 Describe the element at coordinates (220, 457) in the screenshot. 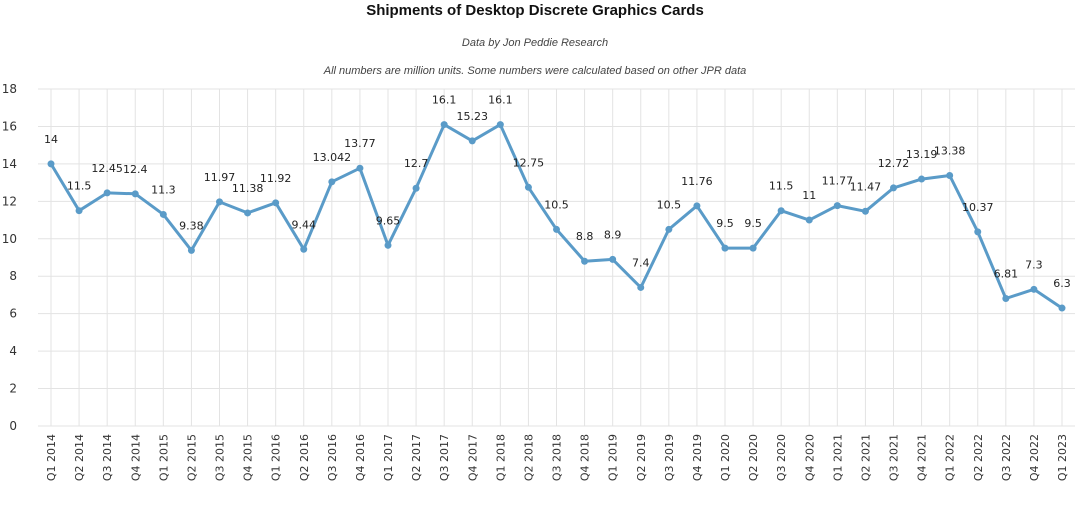

I see `x-tick-label: Q3 2015` at that location.